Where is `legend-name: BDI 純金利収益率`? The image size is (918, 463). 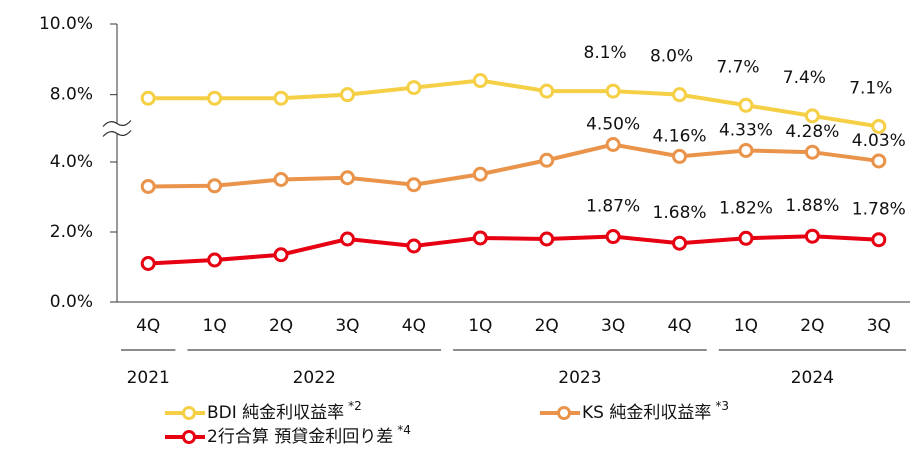 legend-name: BDI 純金利収益率 is located at coordinates (275, 413).